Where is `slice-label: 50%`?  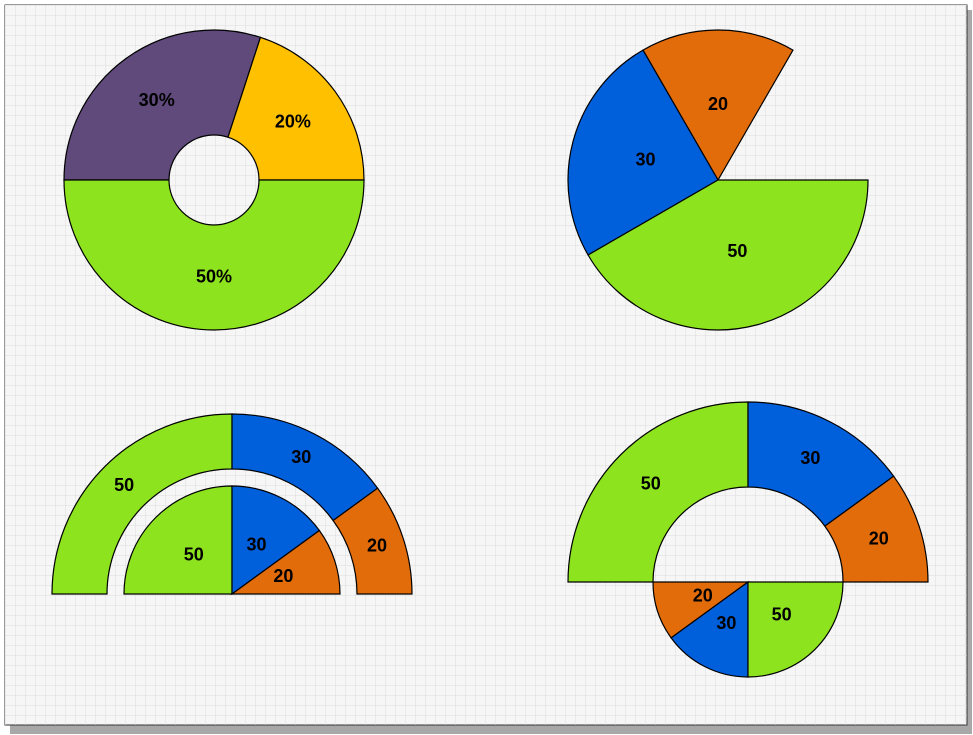 slice-label: 50% is located at coordinates (214, 276).